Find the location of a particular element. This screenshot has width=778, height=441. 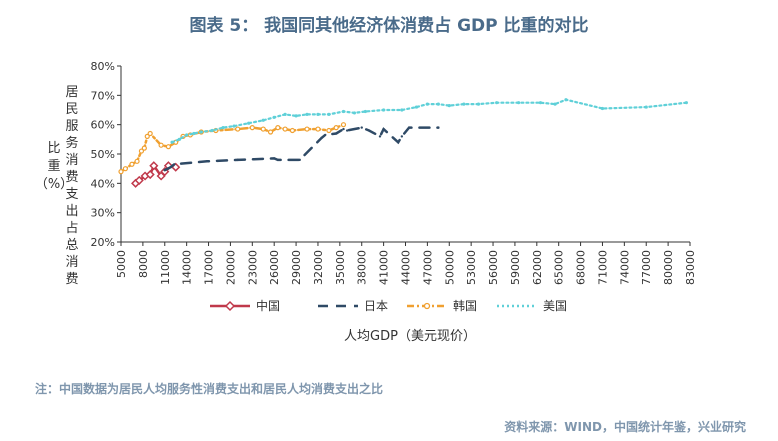

y-label-char: 出 is located at coordinates (71, 211).